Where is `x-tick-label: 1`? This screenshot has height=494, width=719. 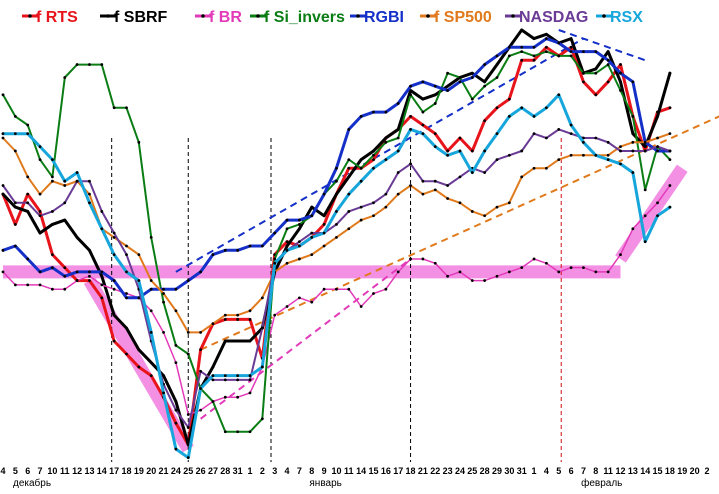 x-tick-label: 1 is located at coordinates (534, 471).